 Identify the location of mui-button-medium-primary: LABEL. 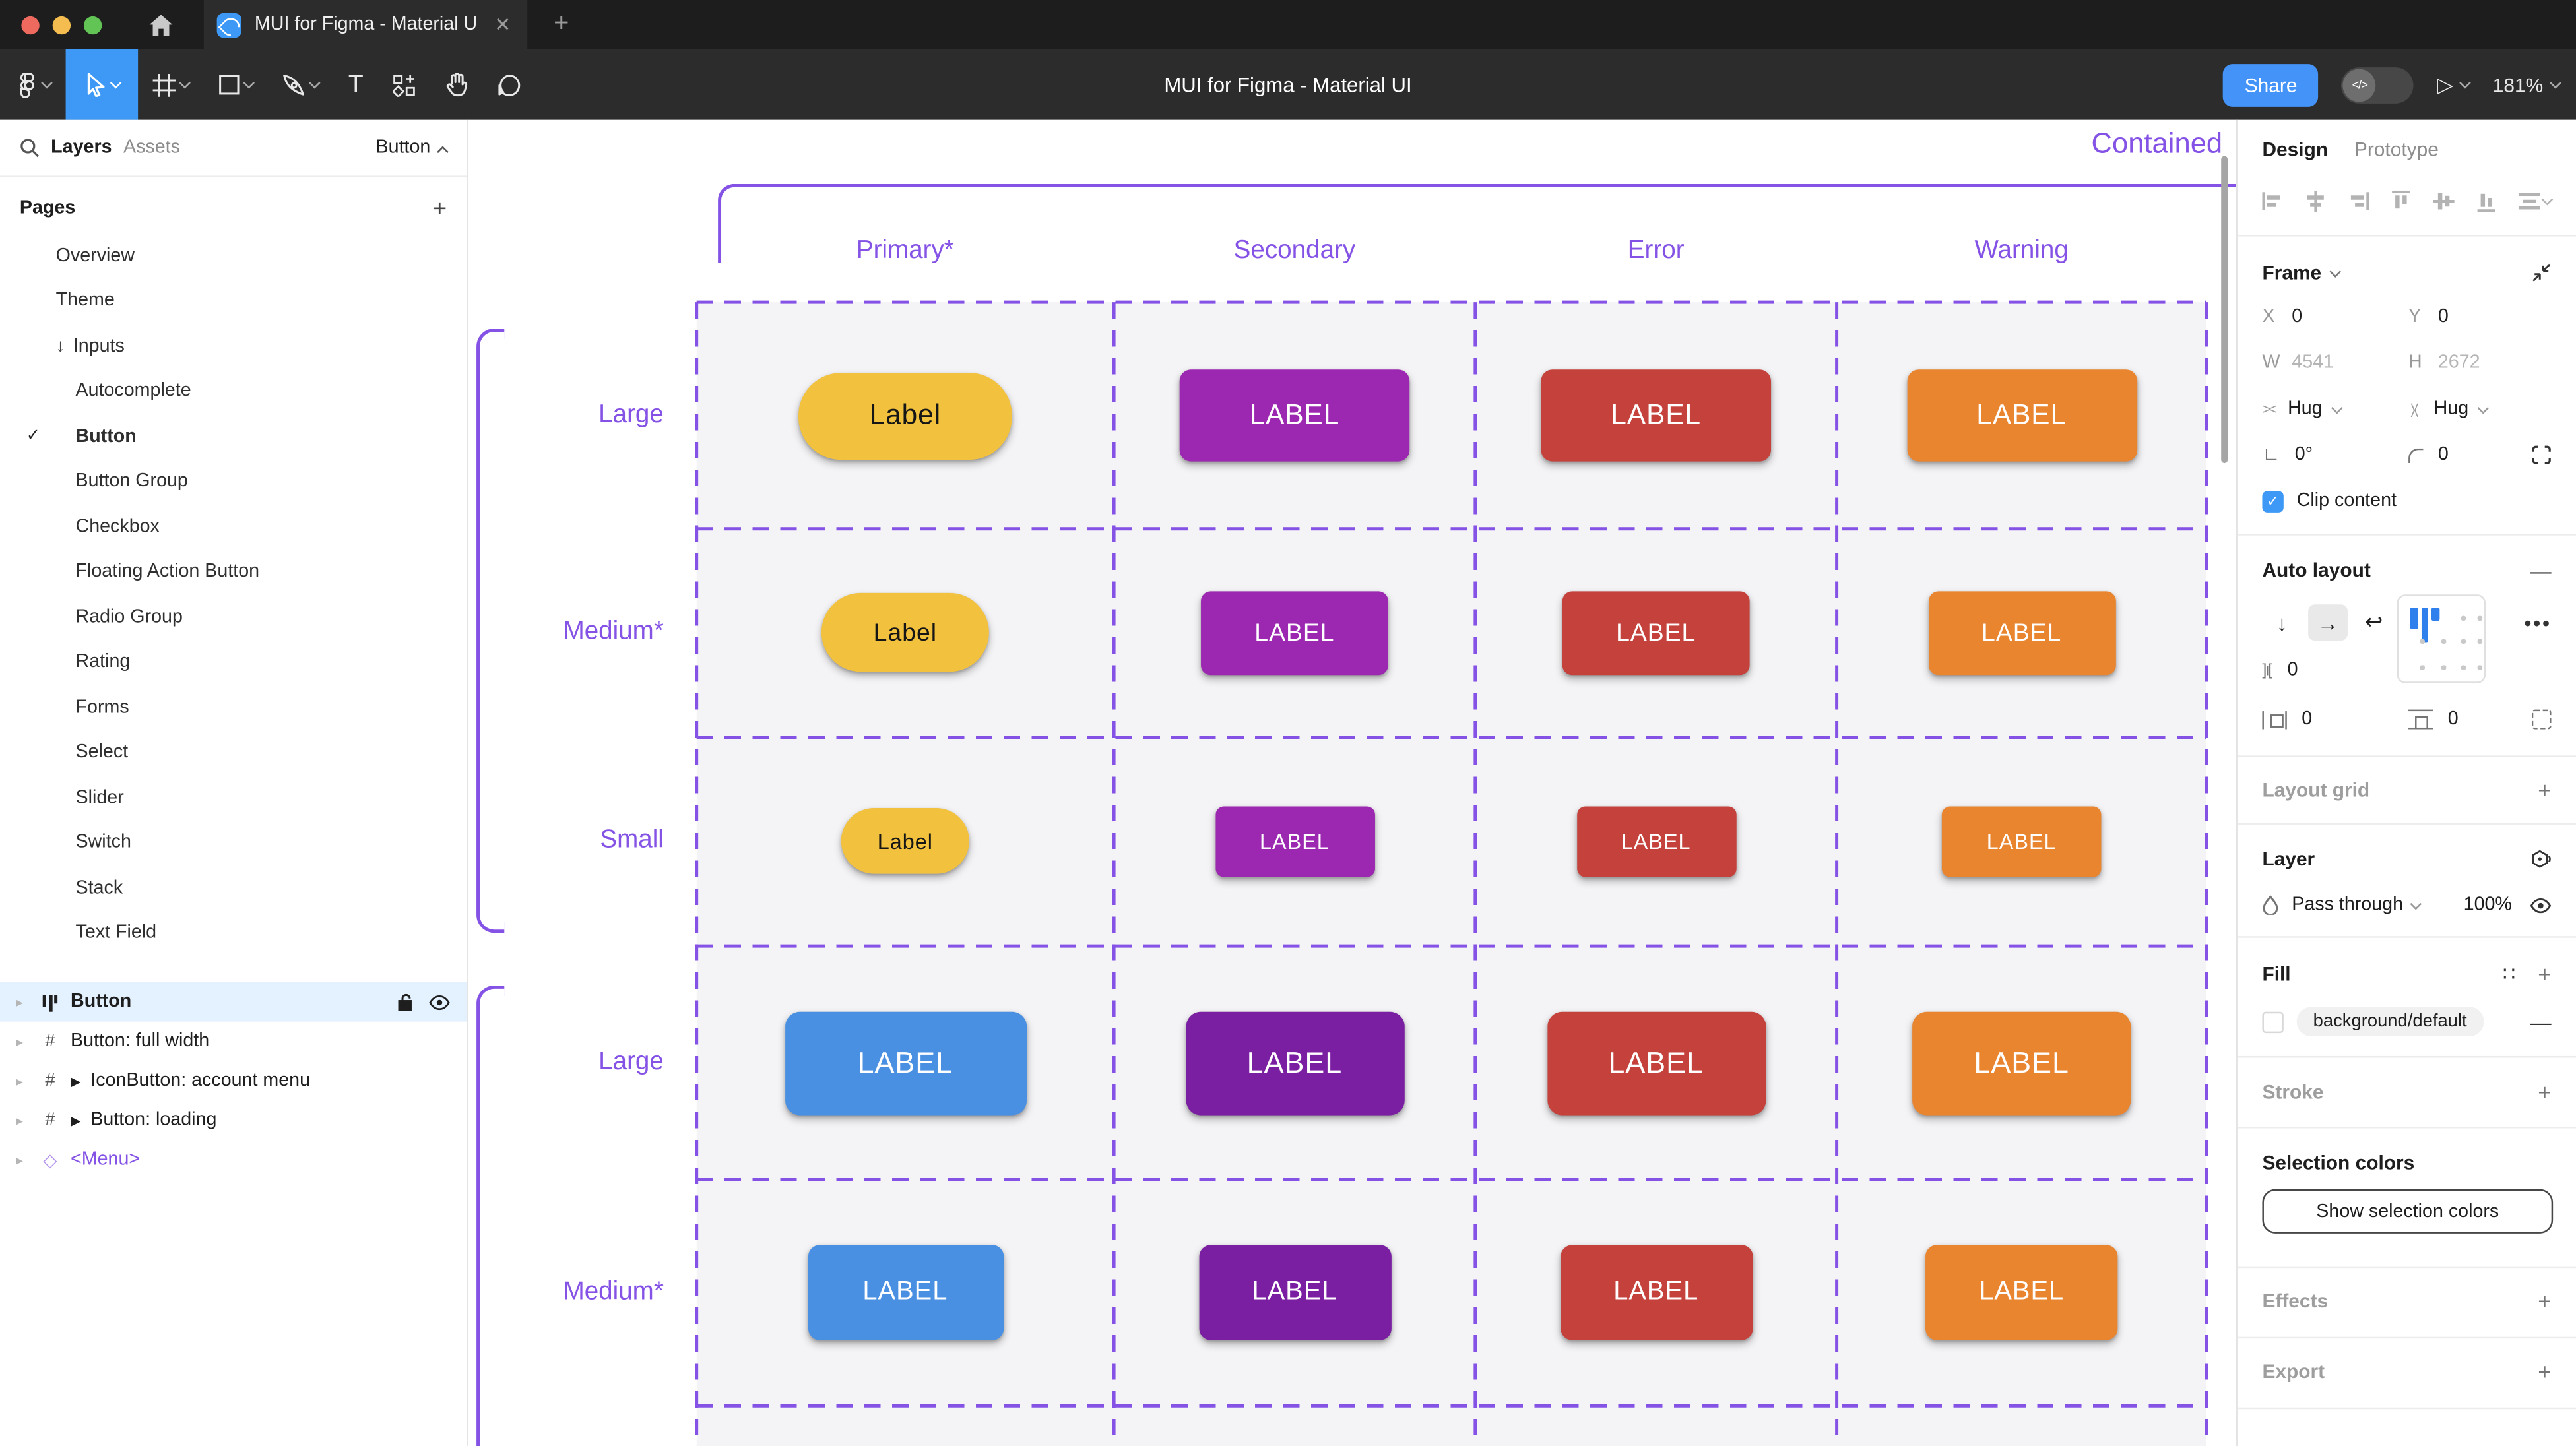
(905, 1292).